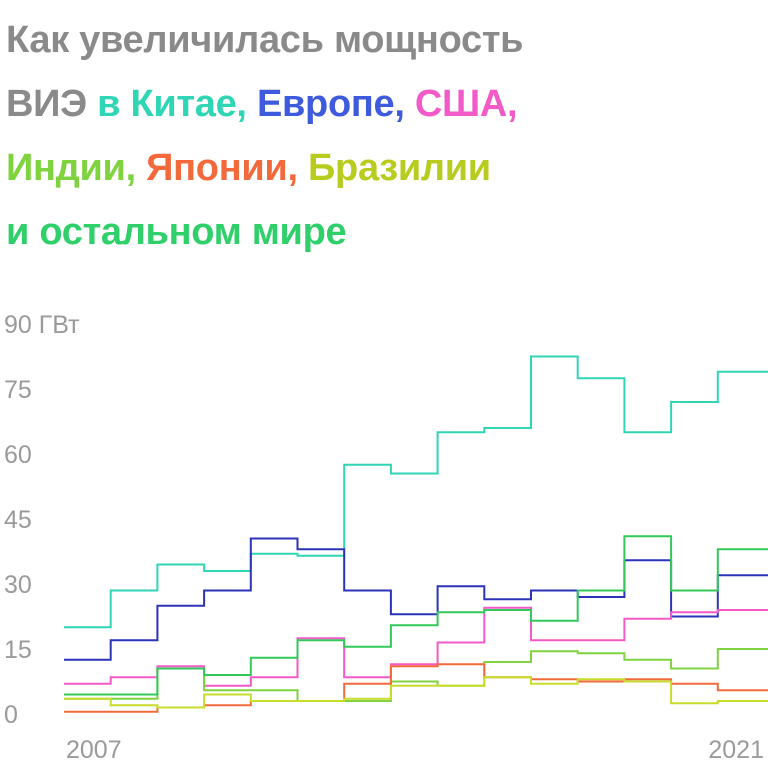  Describe the element at coordinates (94, 750) in the screenshot. I see `x-tick-label: 2007` at that location.